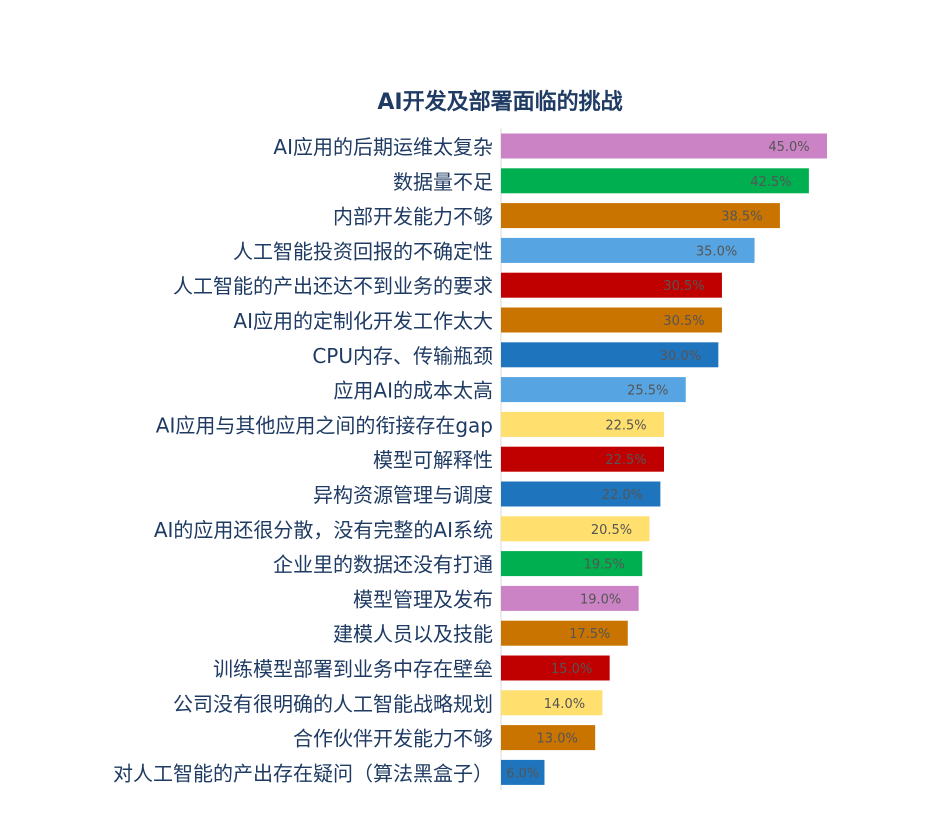  What do you see at coordinates (383, 147) in the screenshot?
I see `category-label: AI应用的后期运维太复杂` at bounding box center [383, 147].